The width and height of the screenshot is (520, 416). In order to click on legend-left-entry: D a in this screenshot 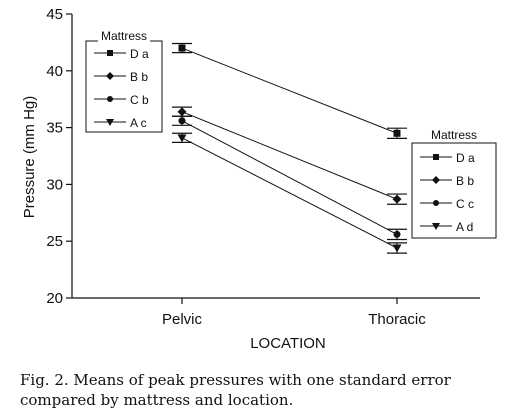, I will do `click(139, 54)`.